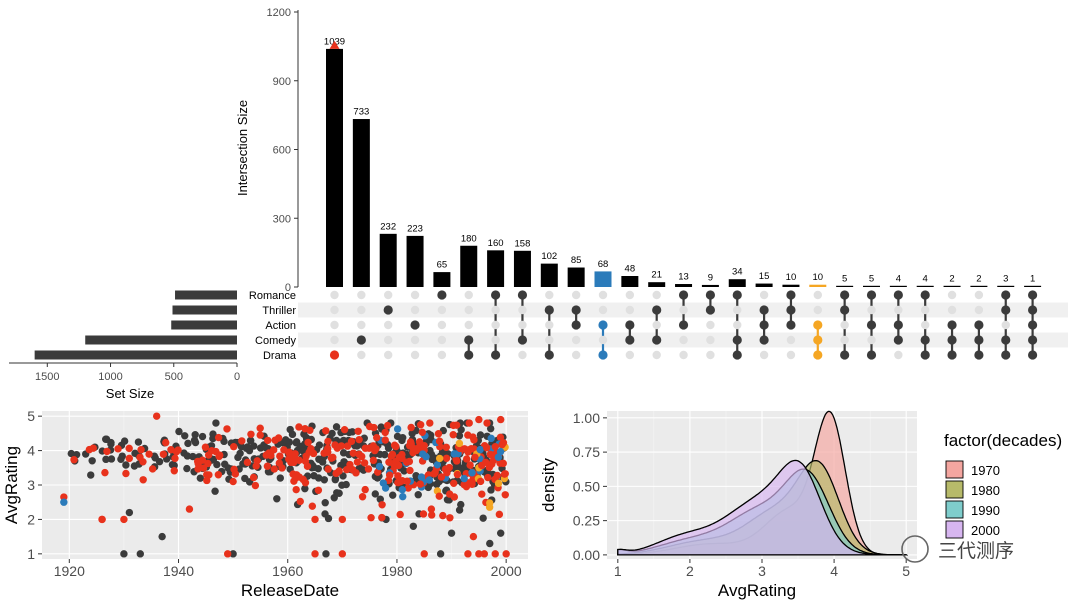 This screenshot has height=600, width=1080. What do you see at coordinates (985, 470) in the screenshot?
I see `legend-label: 1970` at bounding box center [985, 470].